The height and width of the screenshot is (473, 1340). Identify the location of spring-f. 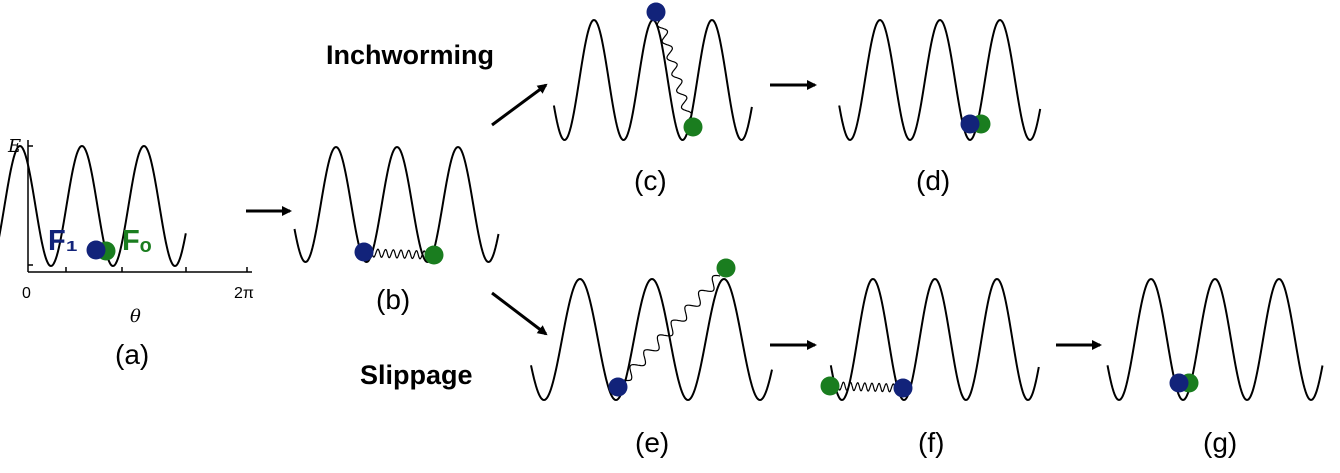
(866, 387).